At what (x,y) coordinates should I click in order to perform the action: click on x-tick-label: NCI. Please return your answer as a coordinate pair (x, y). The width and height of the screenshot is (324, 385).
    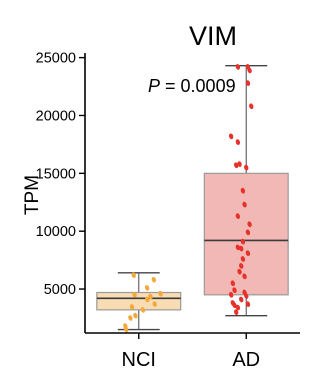
    Looking at the image, I should click on (139, 360).